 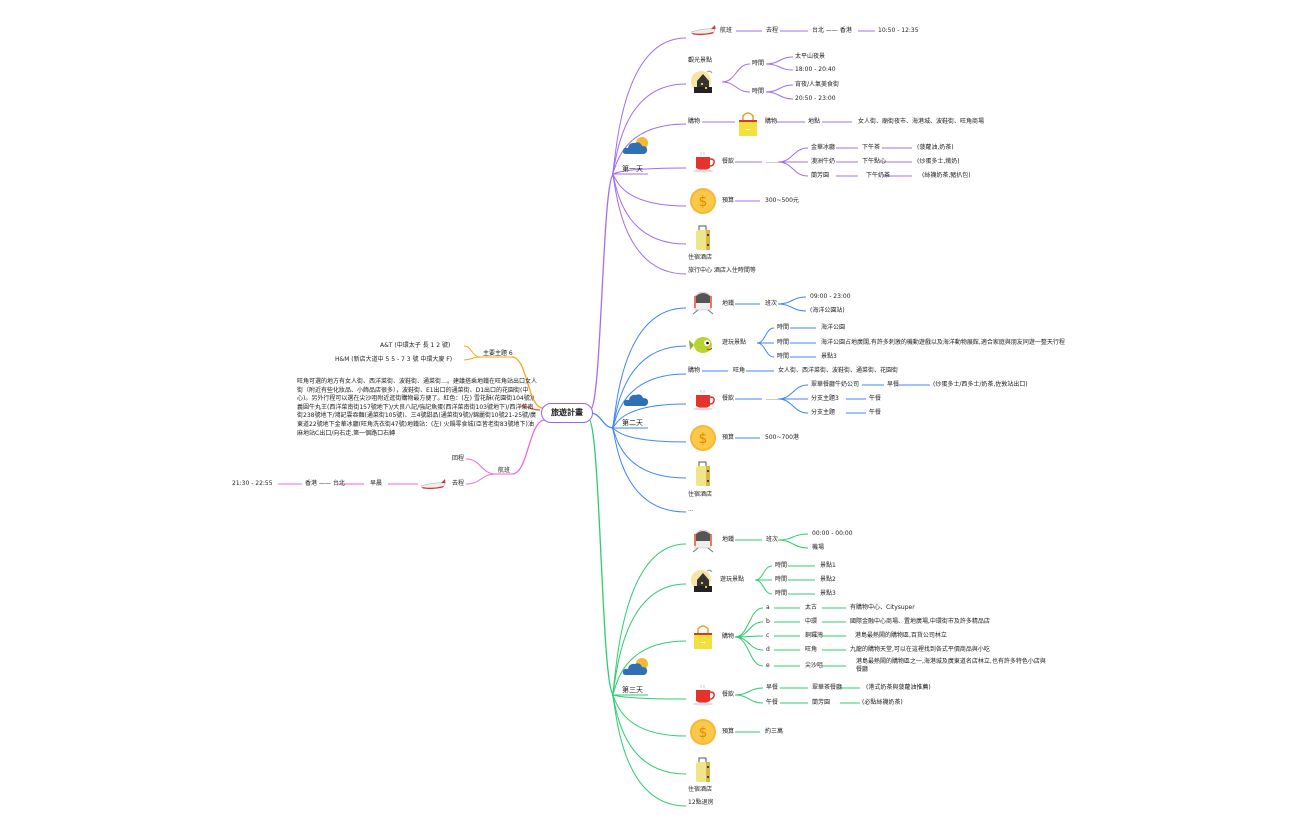 I want to click on food-place: 澳洲牛奶, so click(x=823, y=161).